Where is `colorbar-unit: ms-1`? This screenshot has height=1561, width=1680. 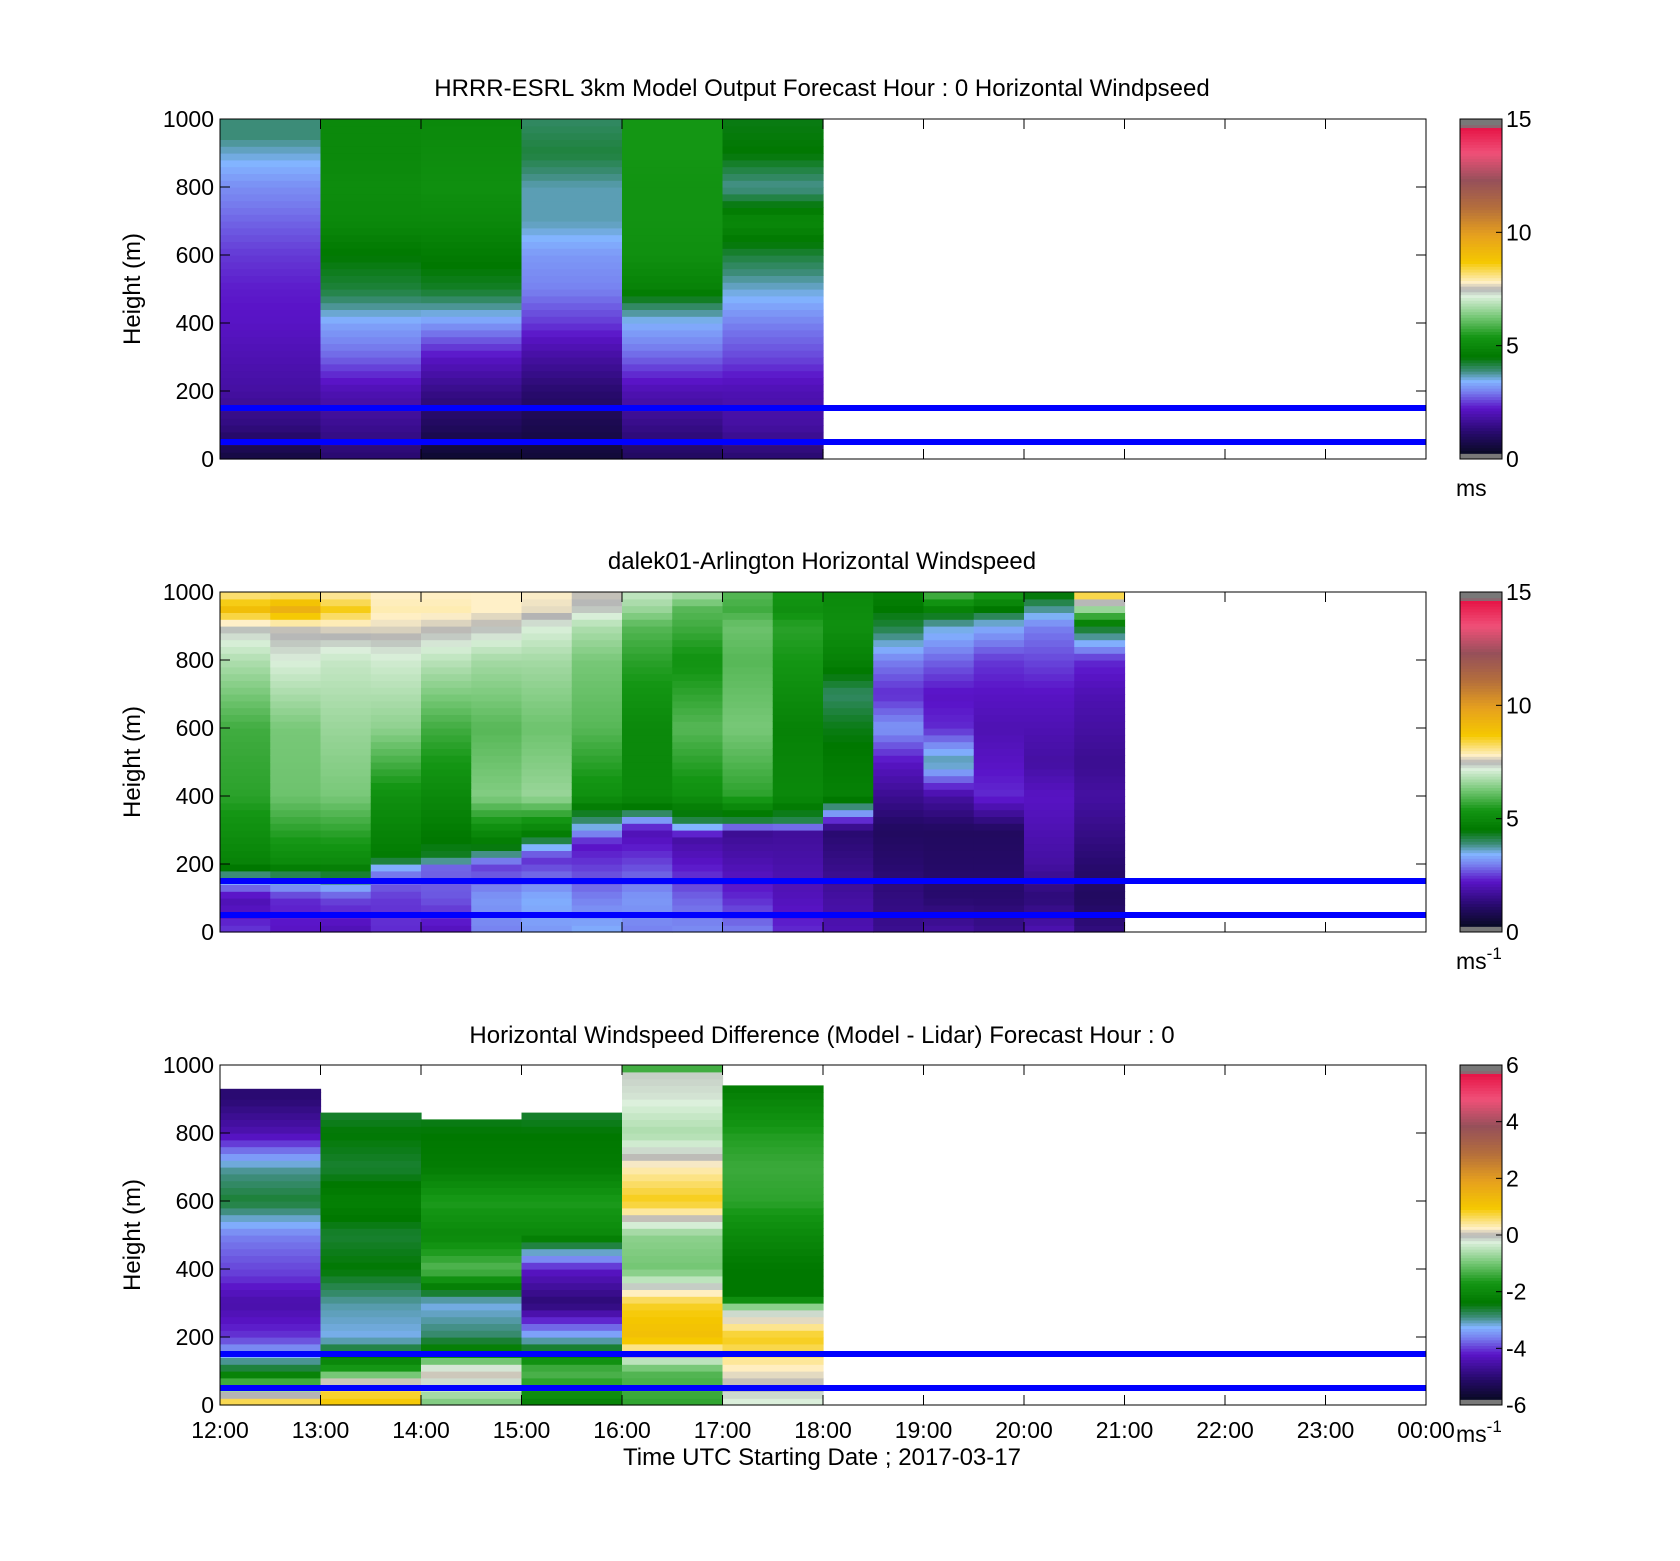 colorbar-unit: ms-1 is located at coordinates (1479, 1432).